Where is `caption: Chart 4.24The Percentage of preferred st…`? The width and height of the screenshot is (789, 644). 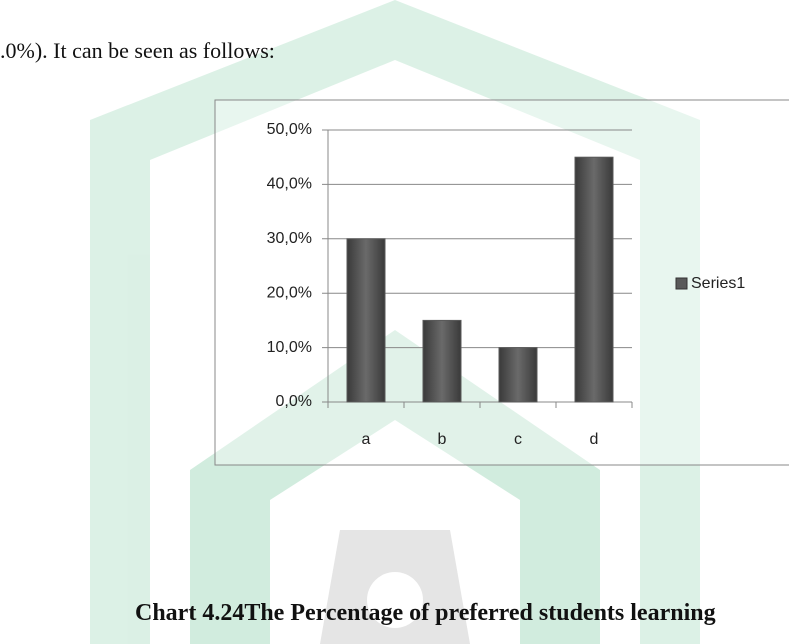 caption: Chart 4.24The Percentage of preferred st… is located at coordinates (425, 613).